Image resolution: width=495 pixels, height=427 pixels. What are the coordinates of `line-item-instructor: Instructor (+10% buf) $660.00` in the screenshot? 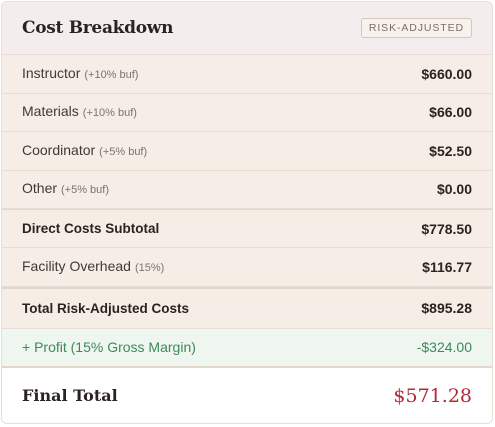 It's located at (247, 74).